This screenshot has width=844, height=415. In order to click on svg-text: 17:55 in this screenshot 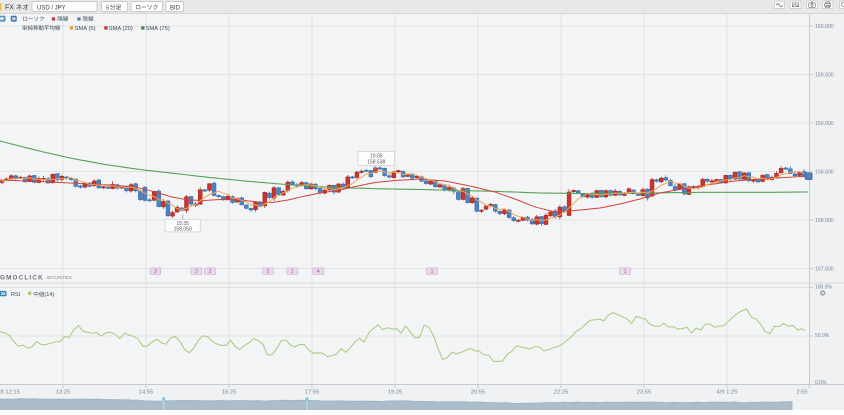, I will do `click(312, 393)`.